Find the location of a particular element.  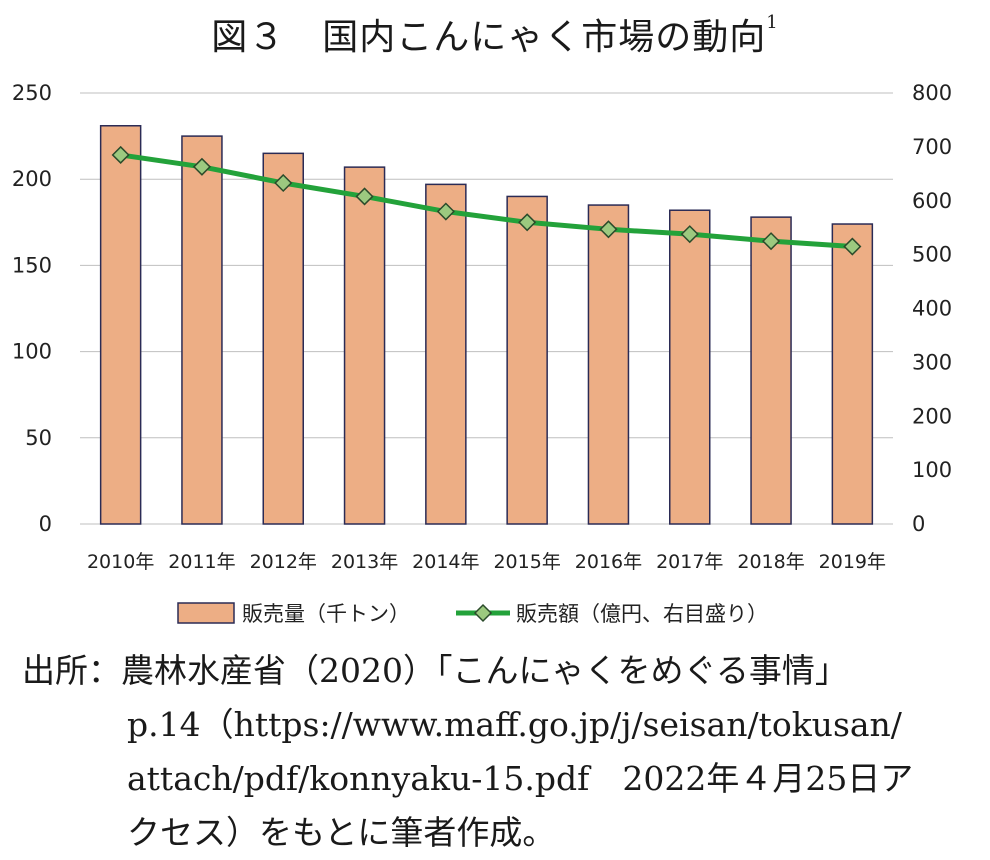

x-tick-label: 2017年 is located at coordinates (689, 562).